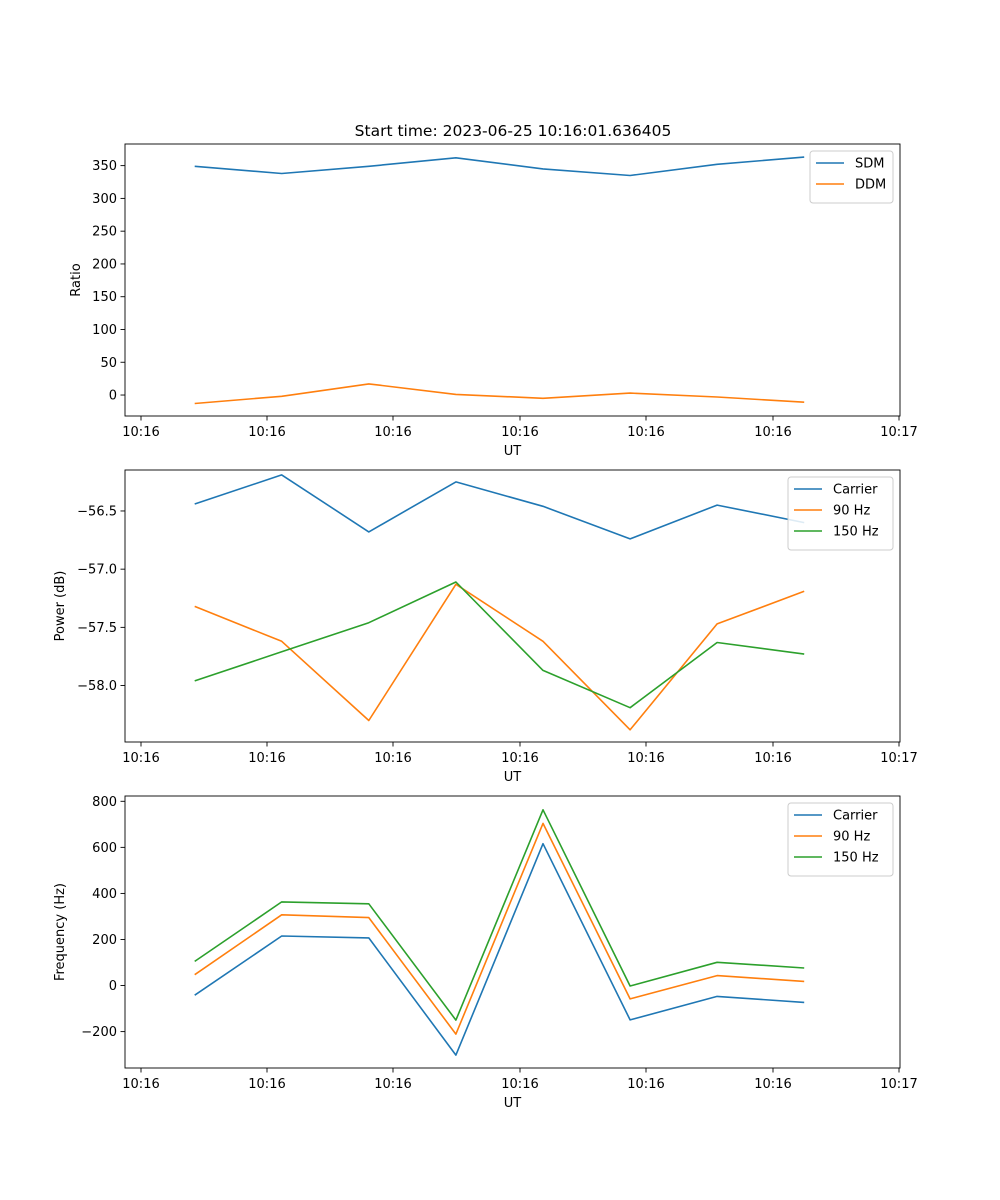 This screenshot has width=1000, height=1200. What do you see at coordinates (97, 628) in the screenshot?
I see `y-tick-label: −57.5` at bounding box center [97, 628].